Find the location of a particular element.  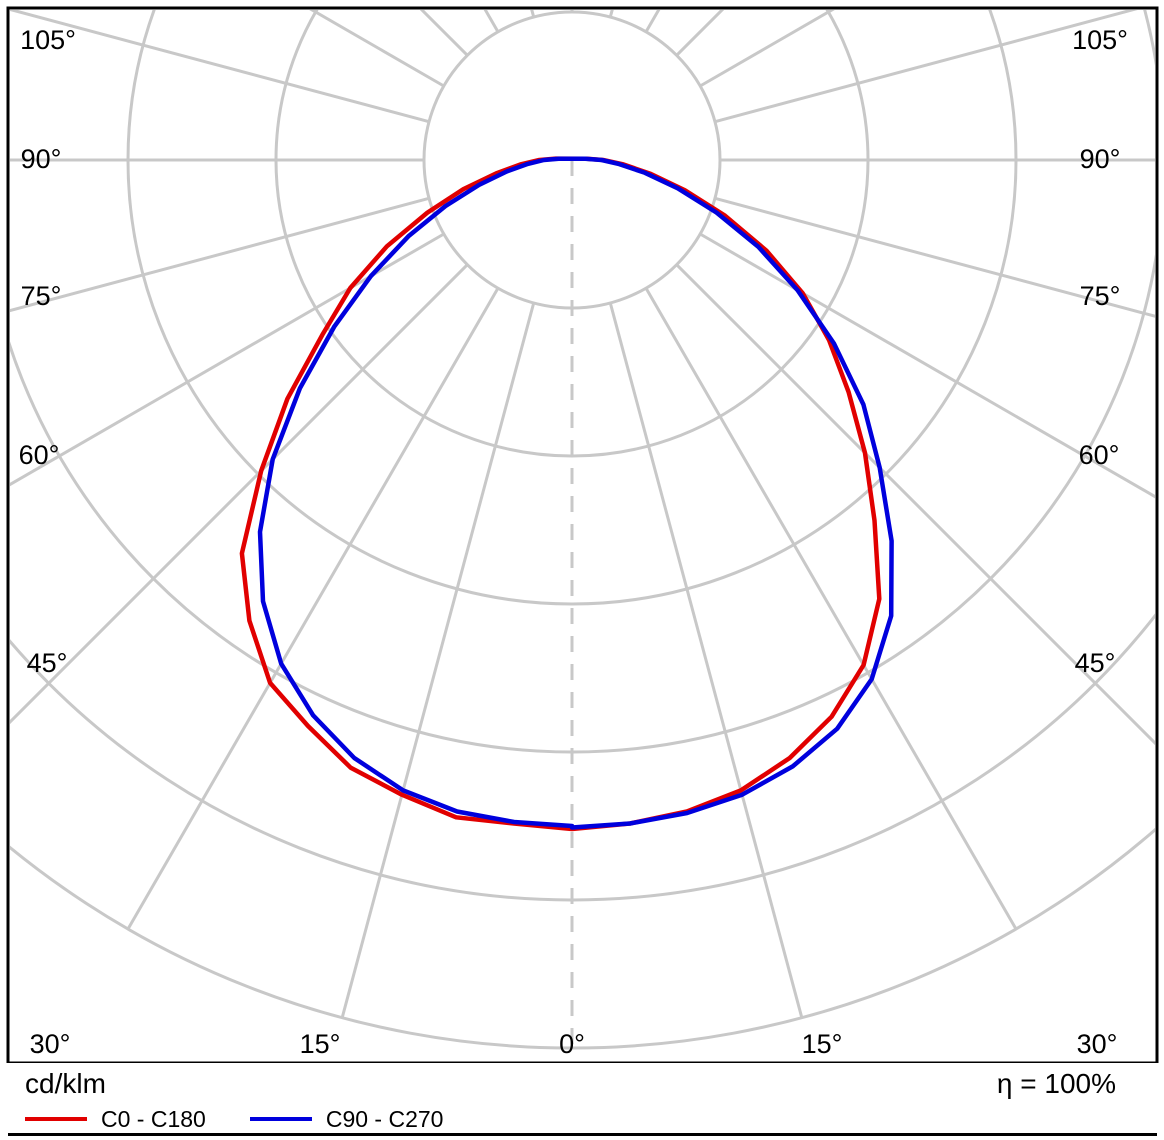

legend-item-c90-c270: C90 - C270 is located at coordinates (346, 1119).